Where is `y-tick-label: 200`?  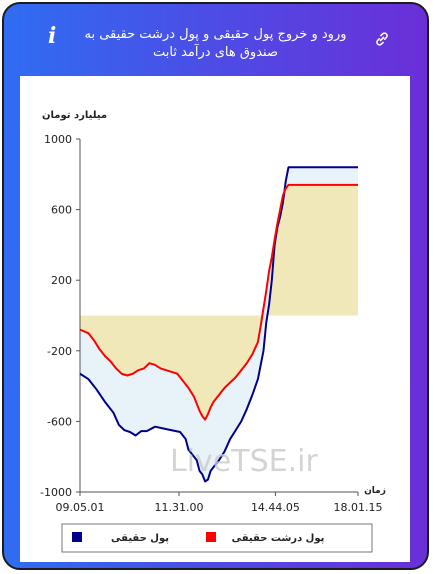 y-tick-label: 200 is located at coordinates (61, 280).